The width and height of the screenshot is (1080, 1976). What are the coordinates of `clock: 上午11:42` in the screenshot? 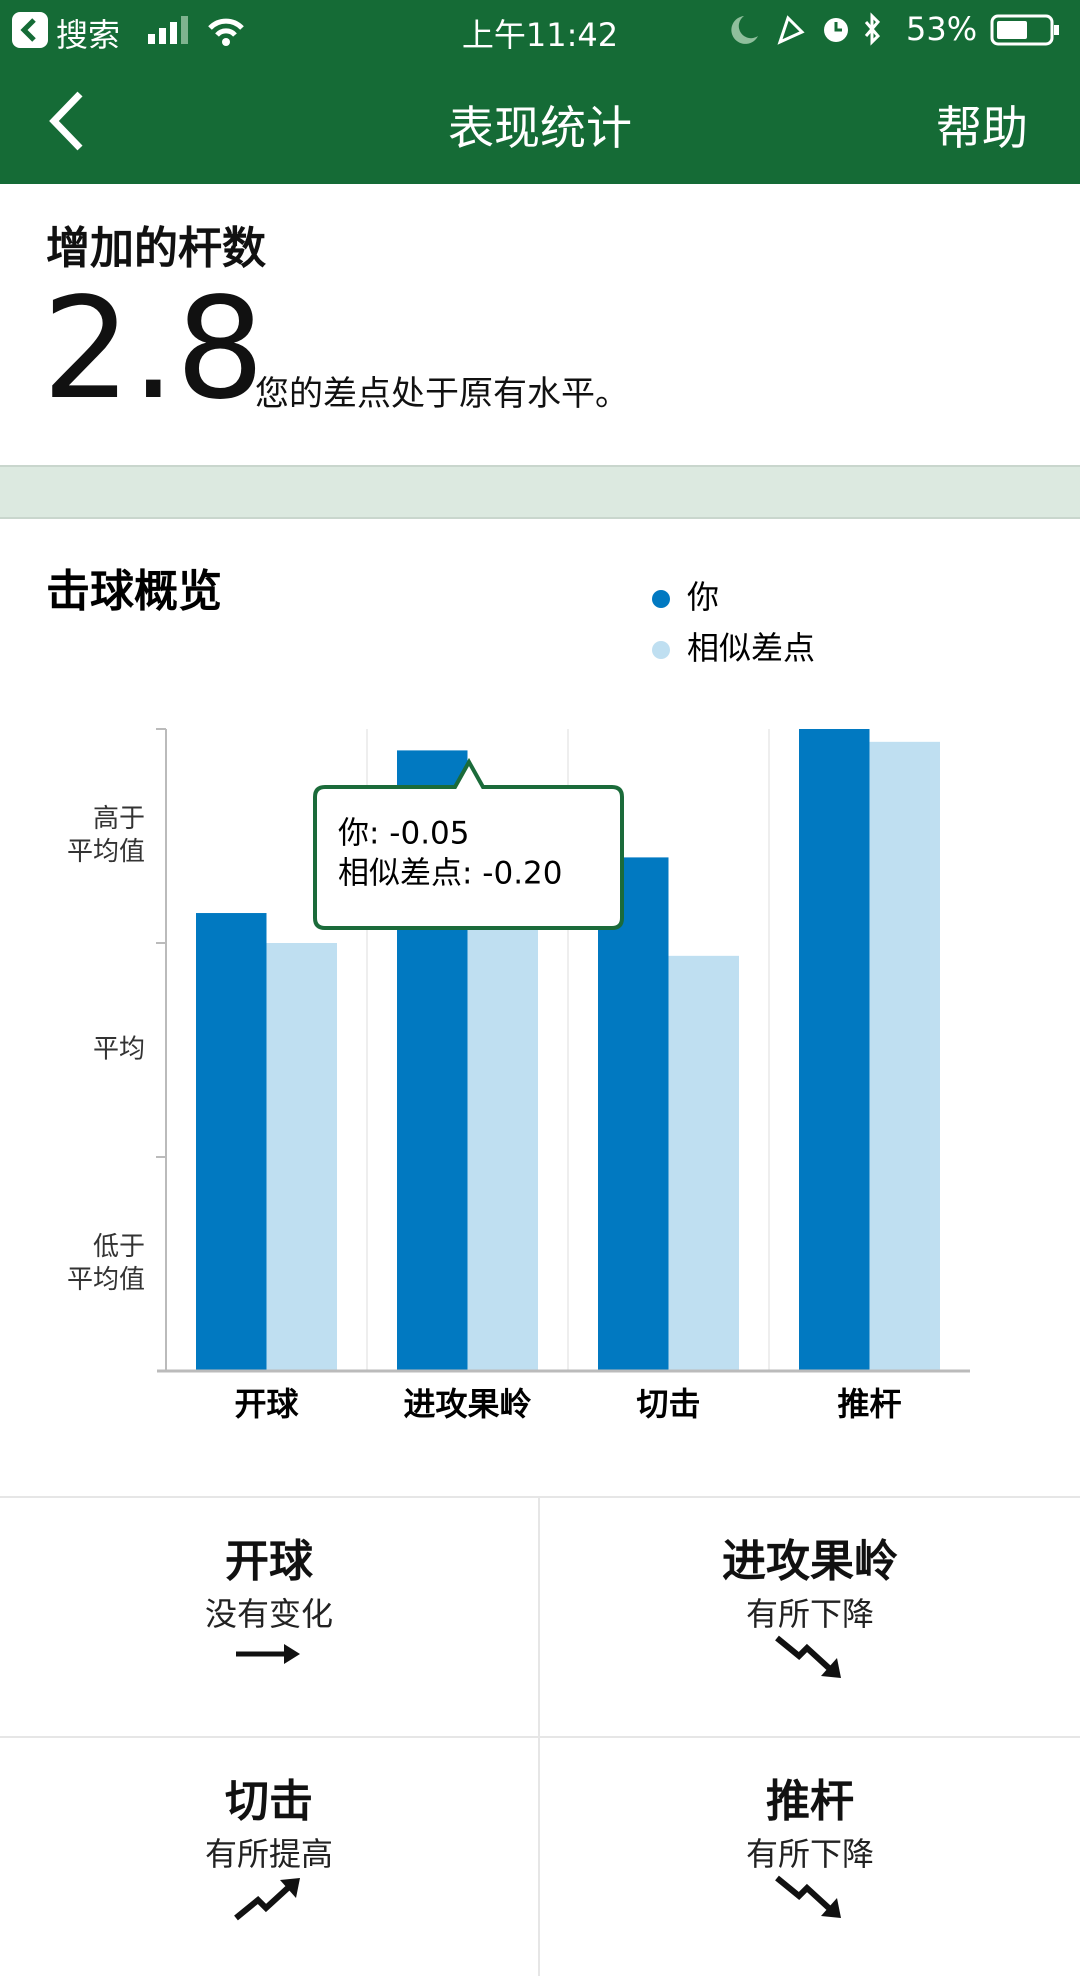 It's located at (540, 35).